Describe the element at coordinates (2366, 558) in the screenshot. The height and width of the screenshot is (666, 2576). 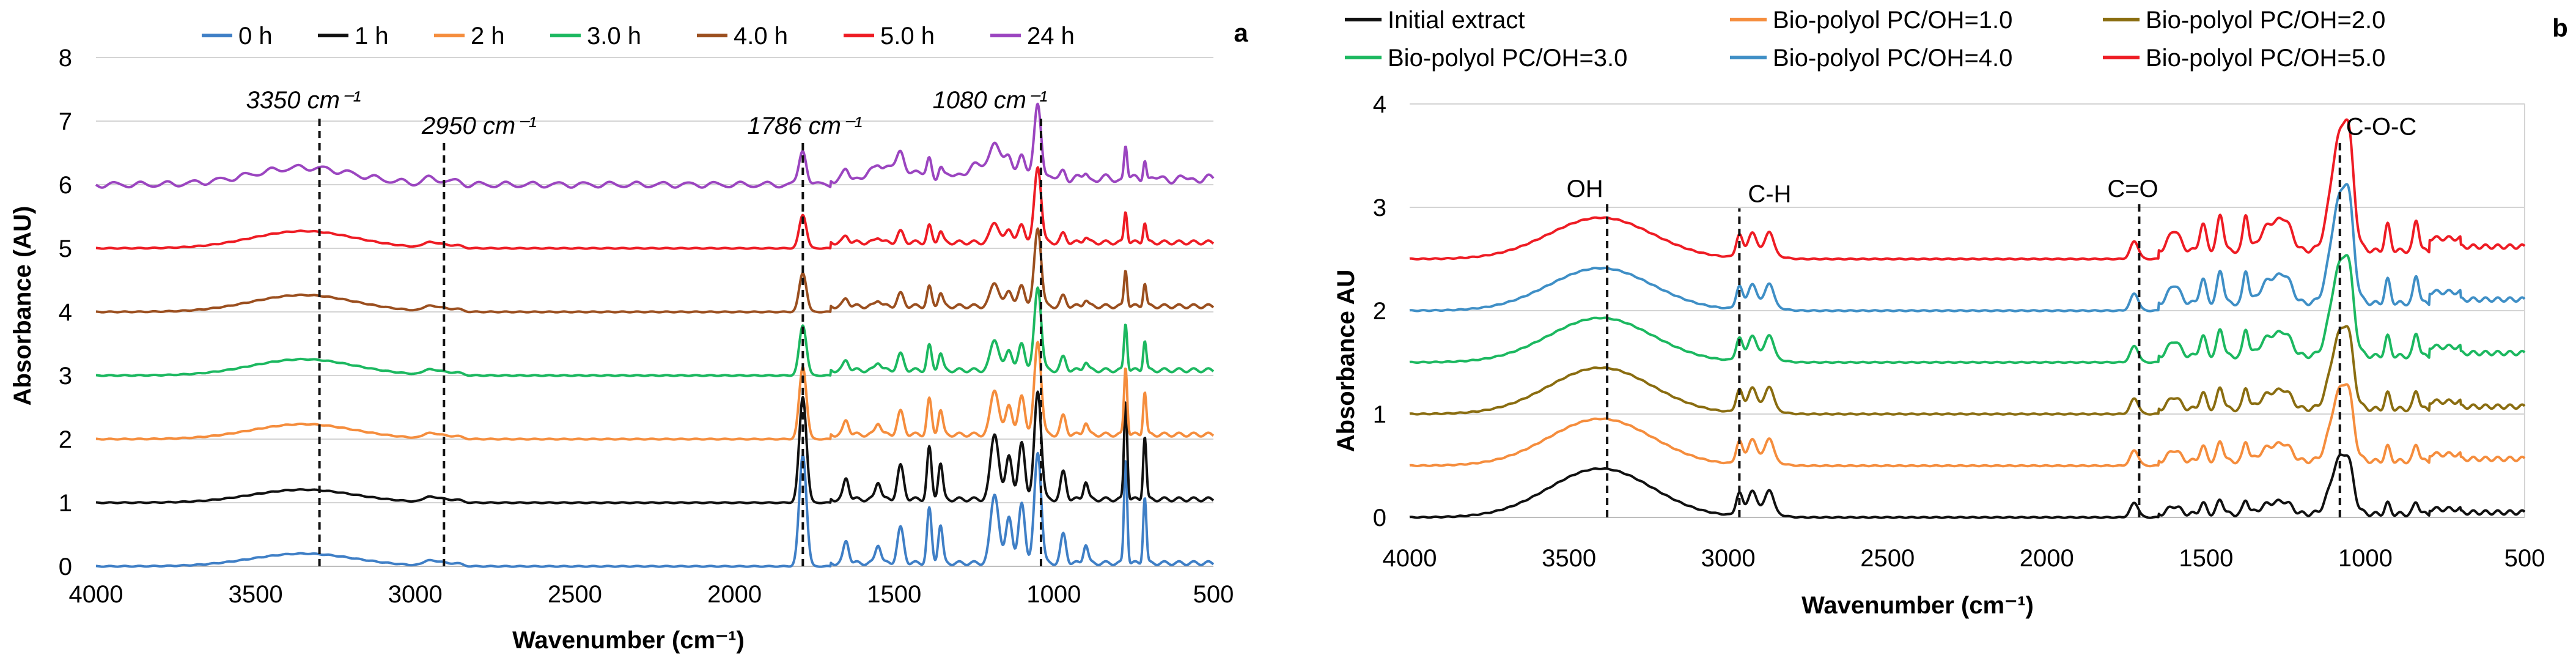
I see `chart-b-x-tick-label: 1000` at that location.